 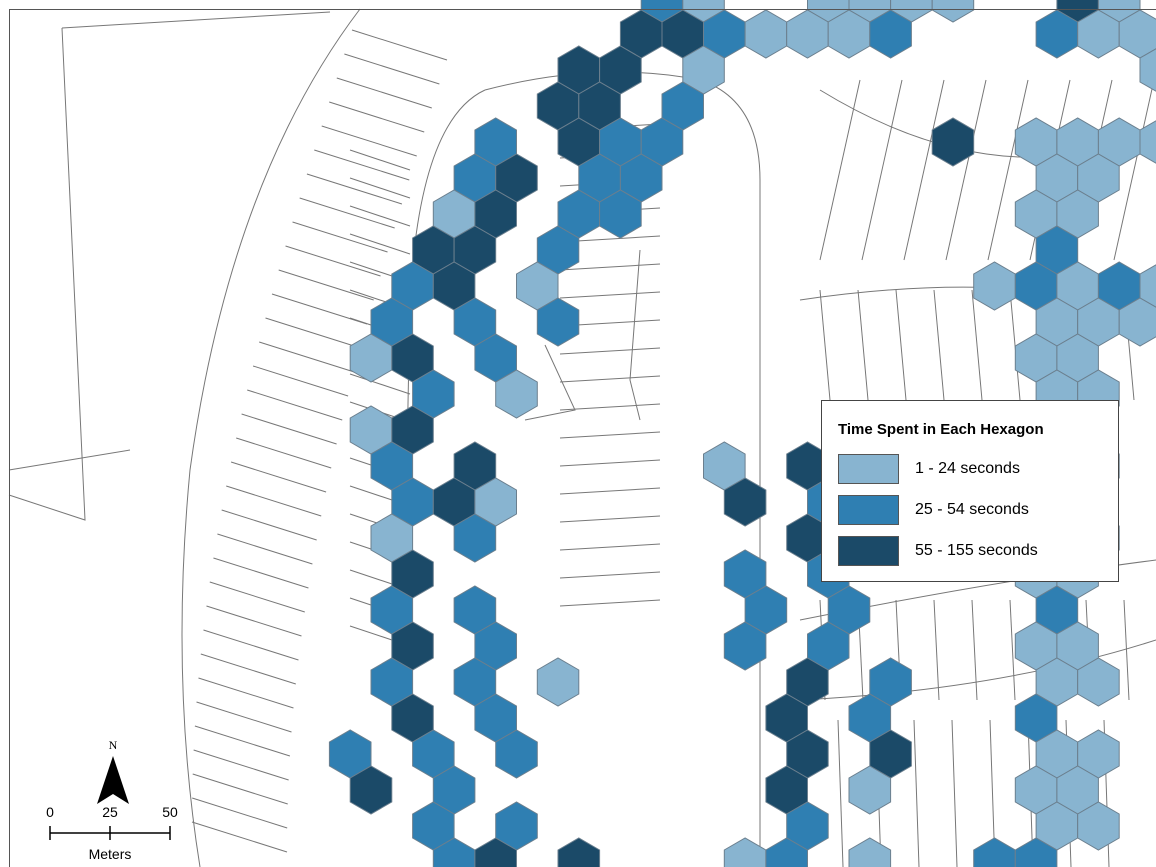 What do you see at coordinates (110, 833) in the screenshot?
I see `scale-bar-line` at bounding box center [110, 833].